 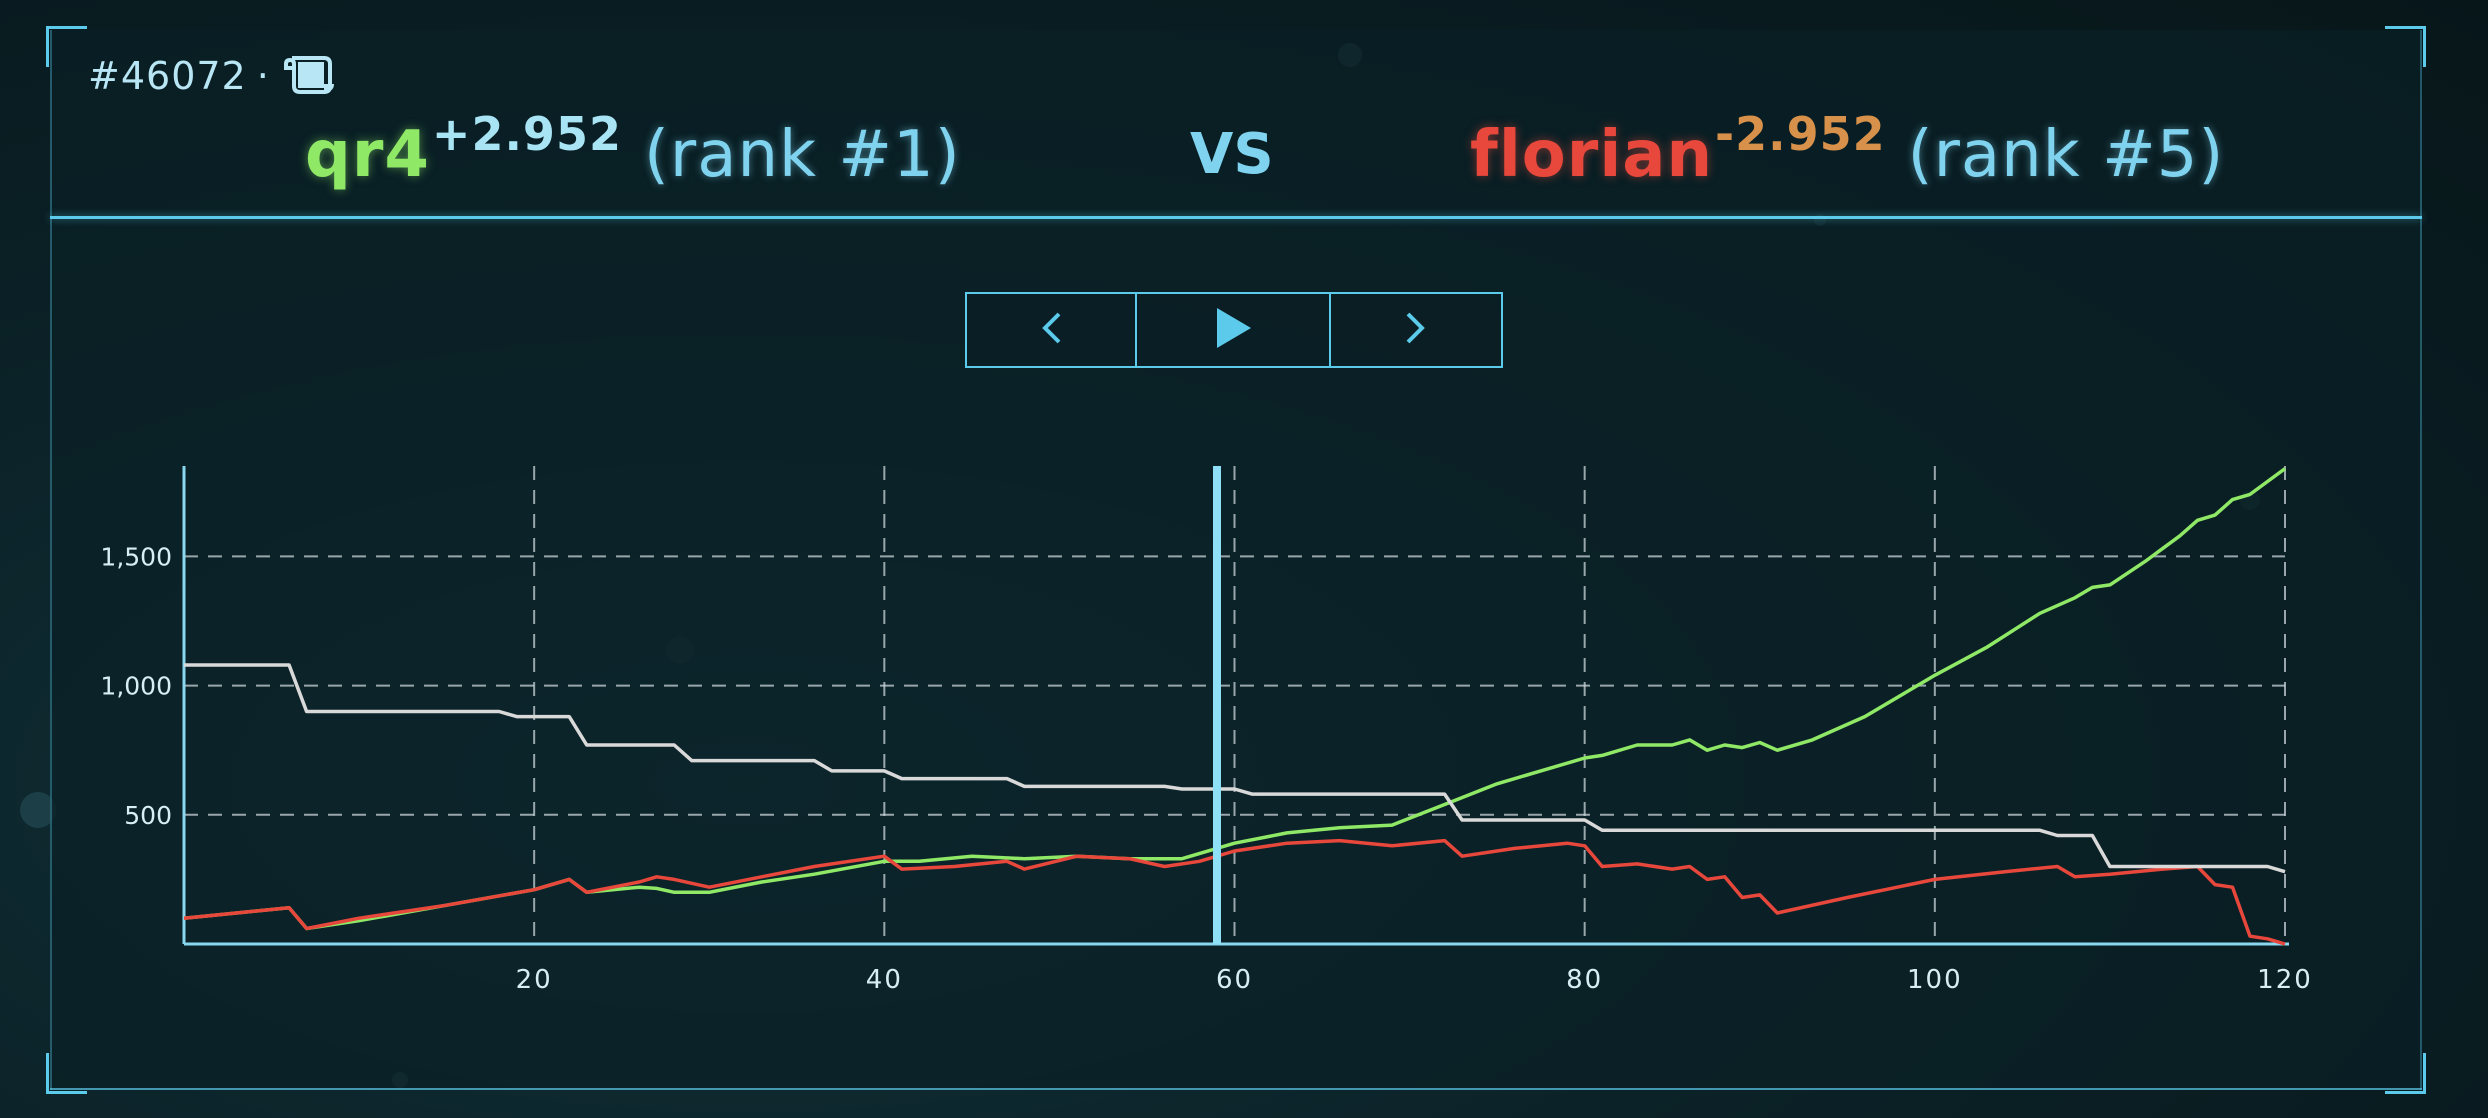 I want to click on player-one-name: qr4, so click(x=367, y=155).